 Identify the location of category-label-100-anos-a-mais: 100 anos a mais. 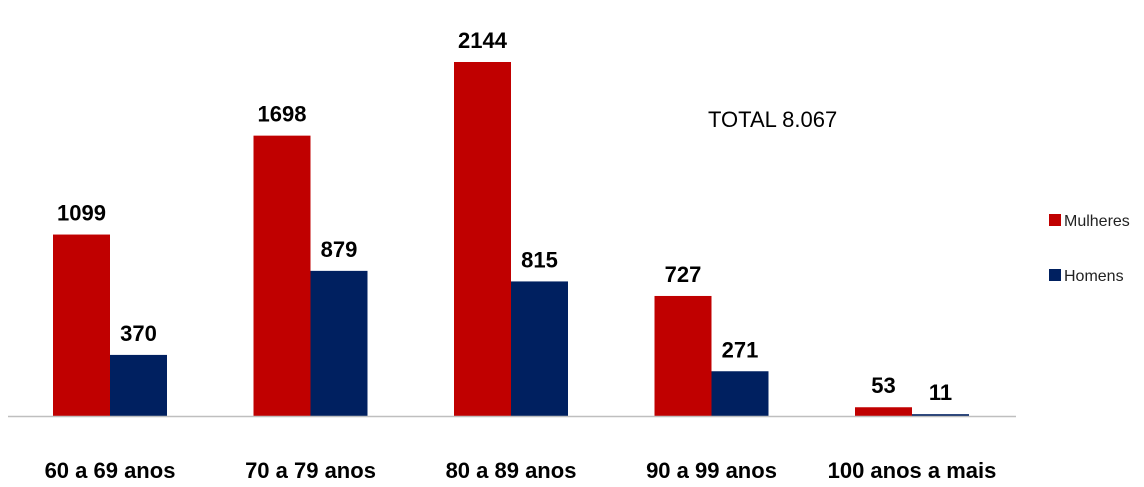
(912, 470).